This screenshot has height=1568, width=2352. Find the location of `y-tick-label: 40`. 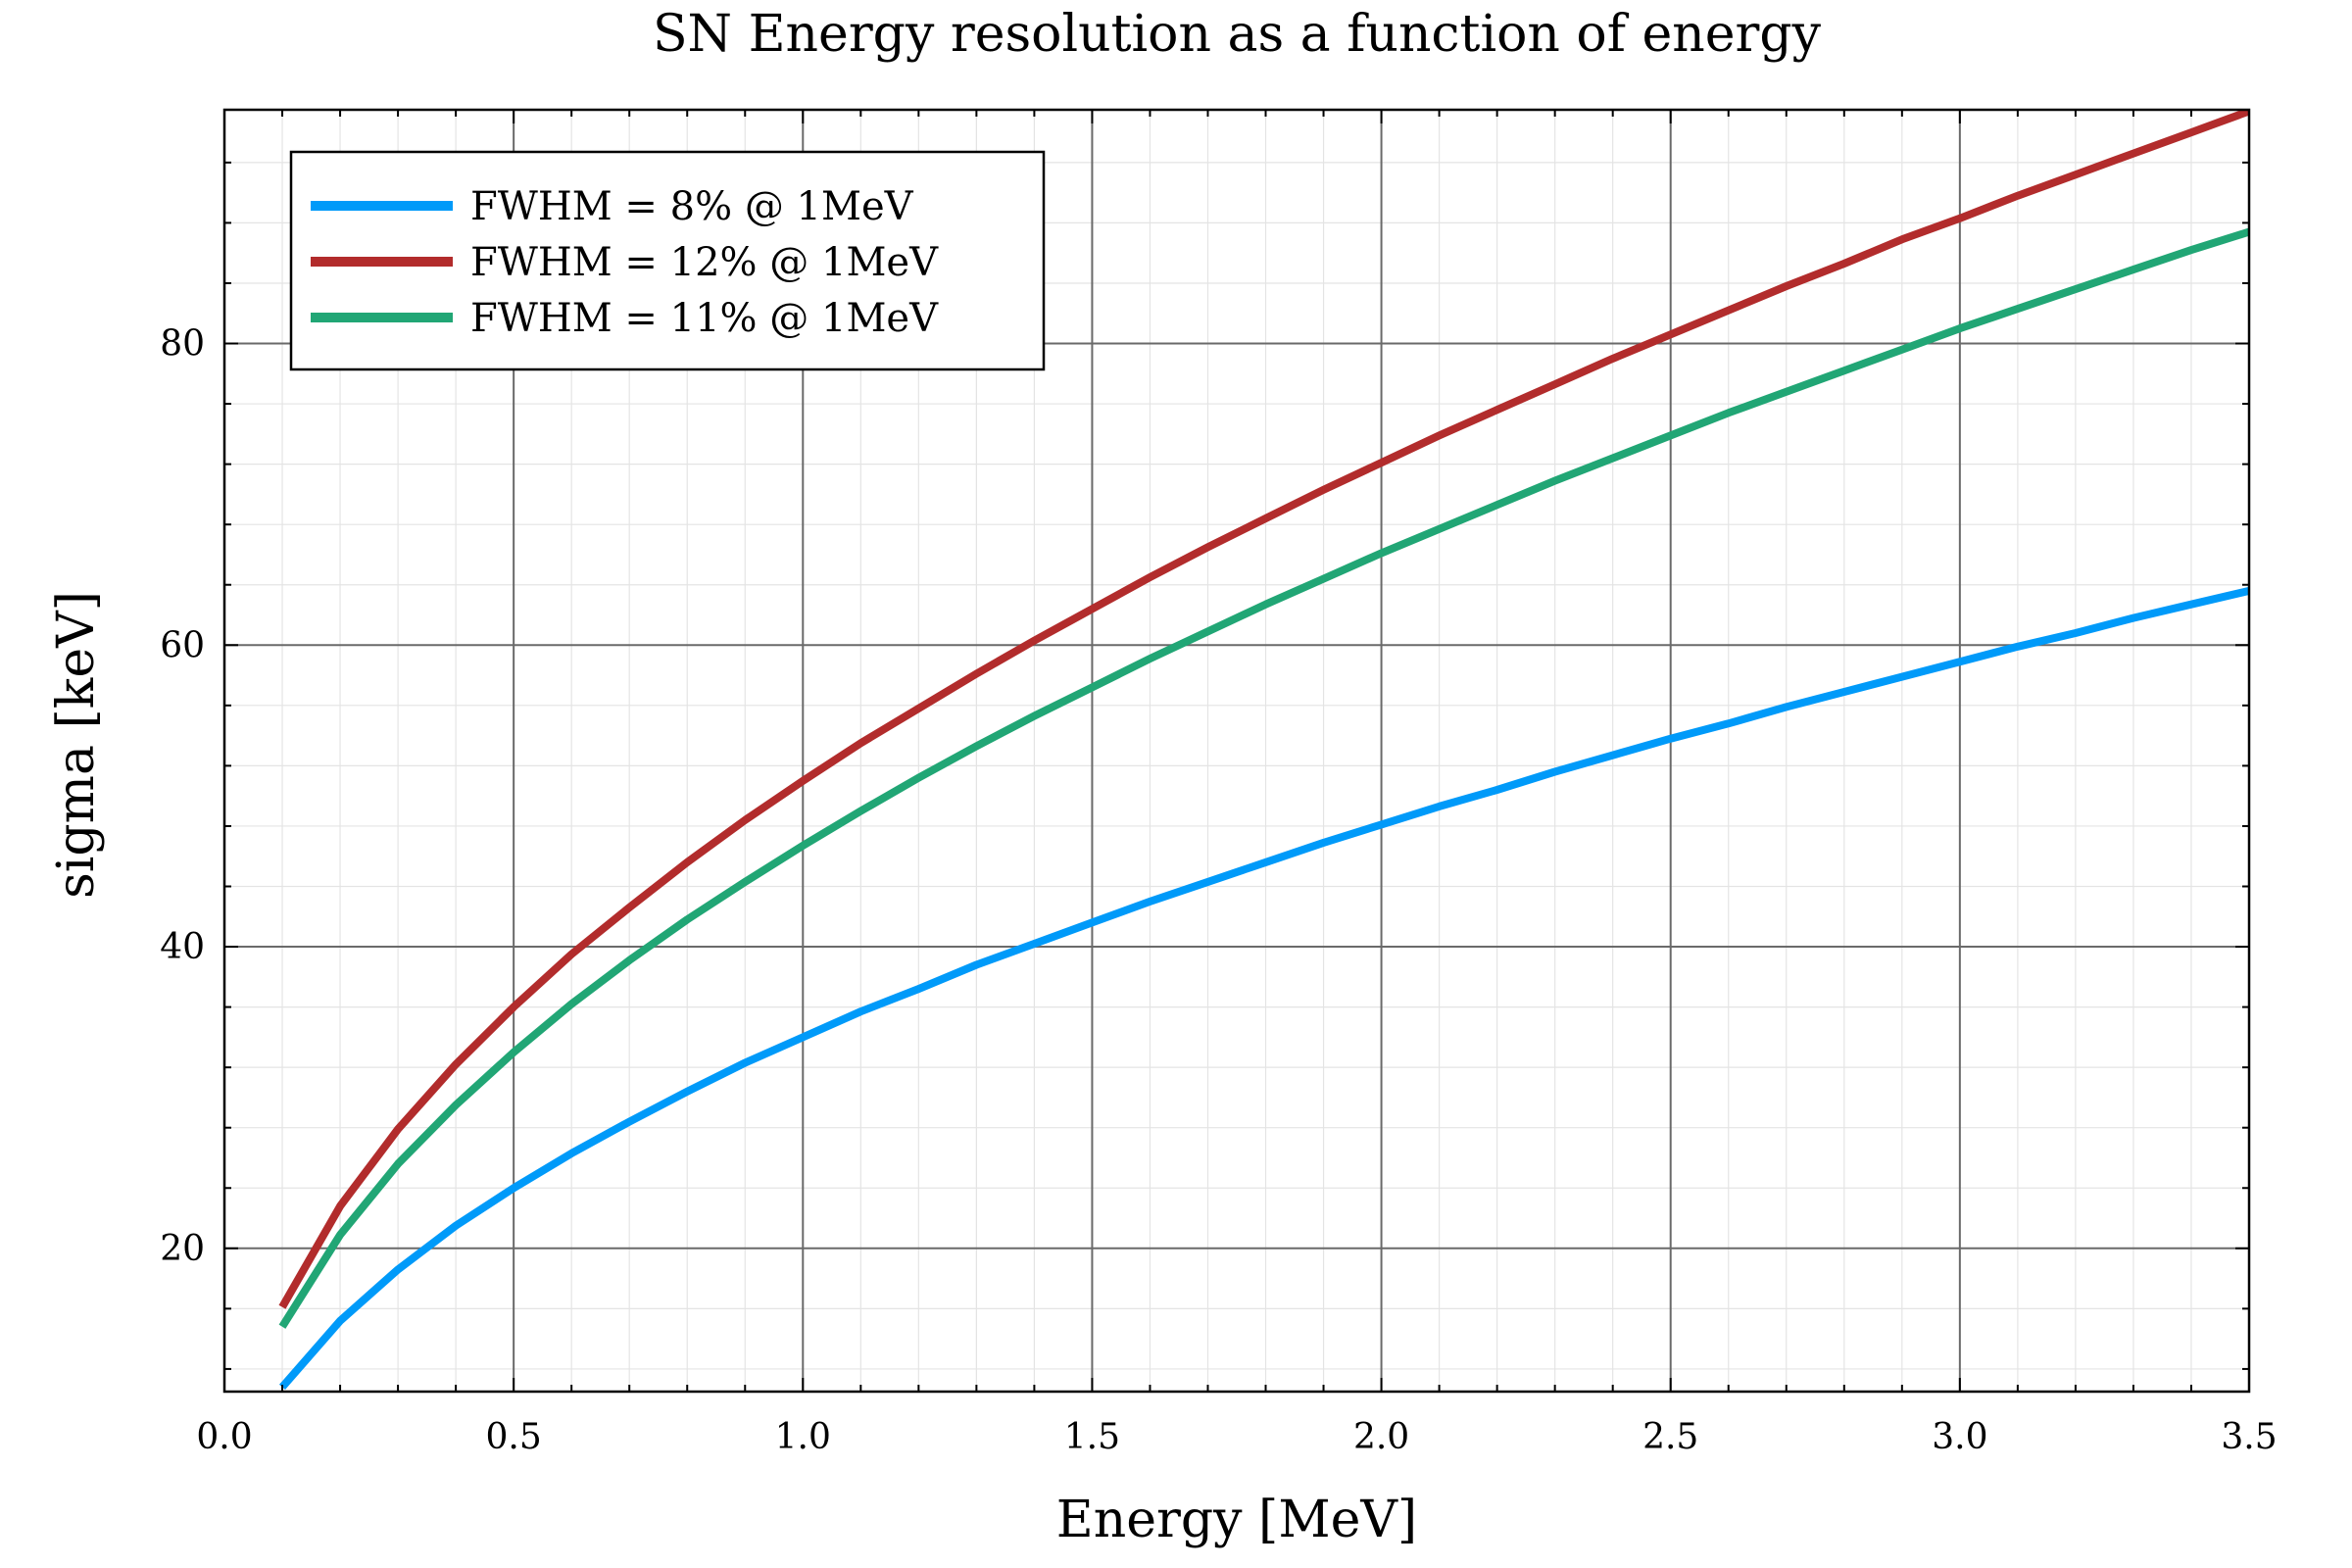

y-tick-label: 40 is located at coordinates (182, 947).